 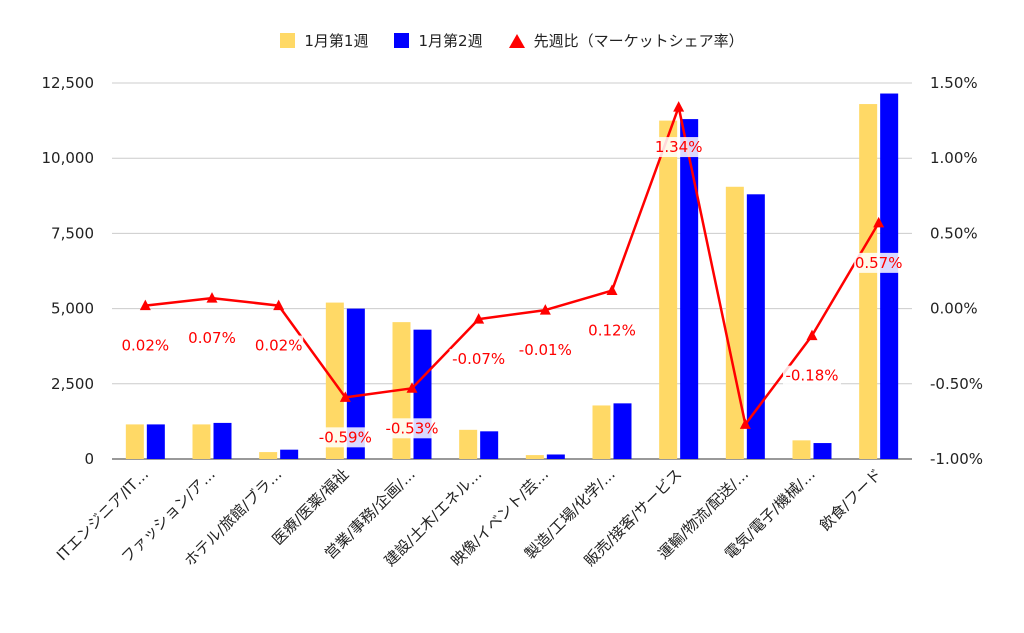 What do you see at coordinates (450, 41) in the screenshot?
I see `legend-label-week2: 1月第2週` at bounding box center [450, 41].